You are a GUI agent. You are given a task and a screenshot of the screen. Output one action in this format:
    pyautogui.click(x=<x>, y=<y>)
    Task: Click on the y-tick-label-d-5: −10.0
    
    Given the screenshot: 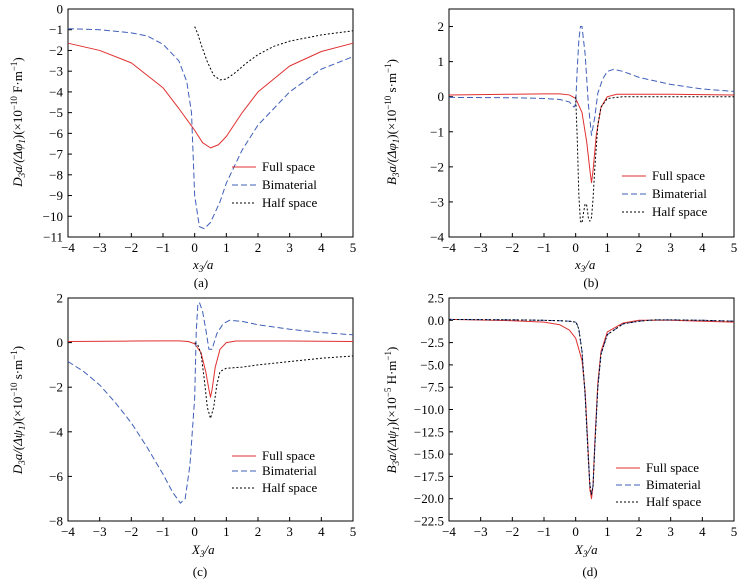 What is the action you would take?
    pyautogui.click(x=429, y=409)
    